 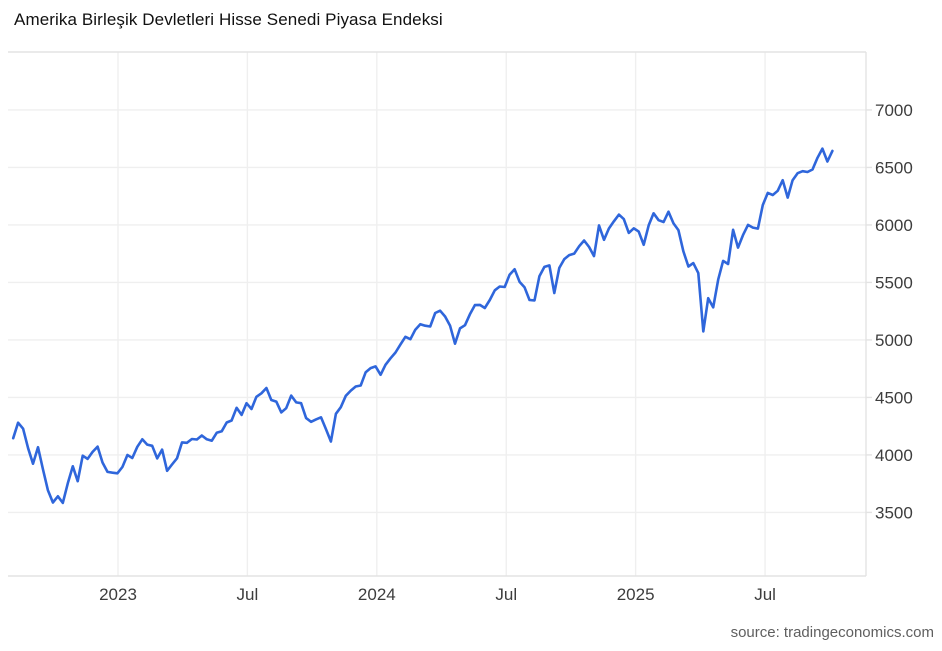 I want to click on x-tick-label: 2025, so click(x=636, y=594).